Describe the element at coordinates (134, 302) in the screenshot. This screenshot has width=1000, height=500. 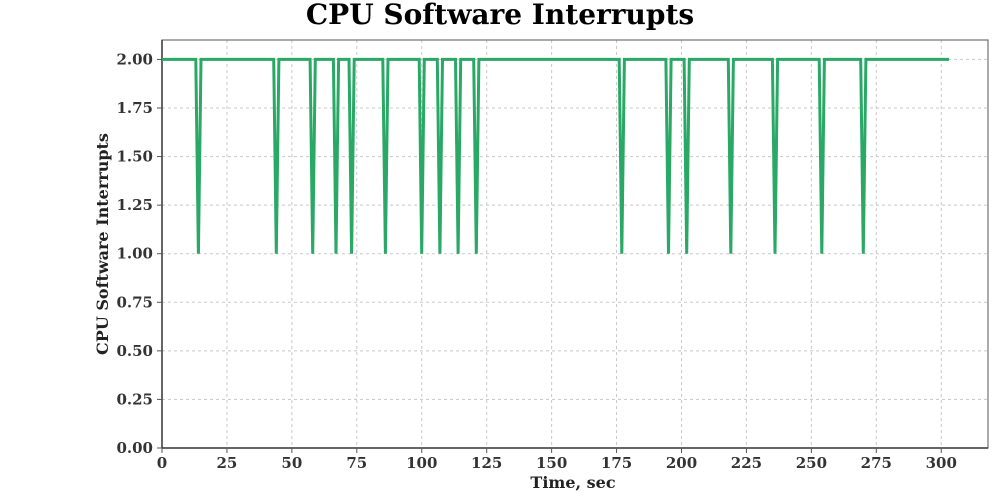
I see `y-tick-label: 0.75` at that location.